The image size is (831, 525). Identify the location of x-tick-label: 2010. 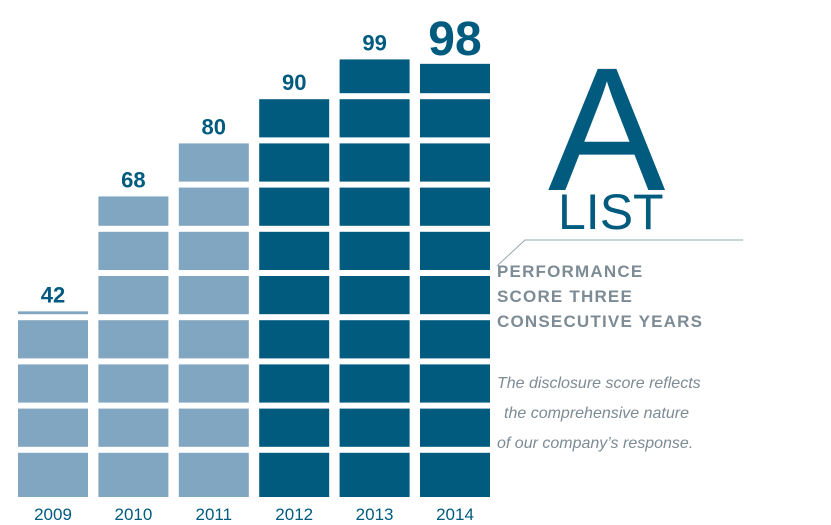
(133, 514).